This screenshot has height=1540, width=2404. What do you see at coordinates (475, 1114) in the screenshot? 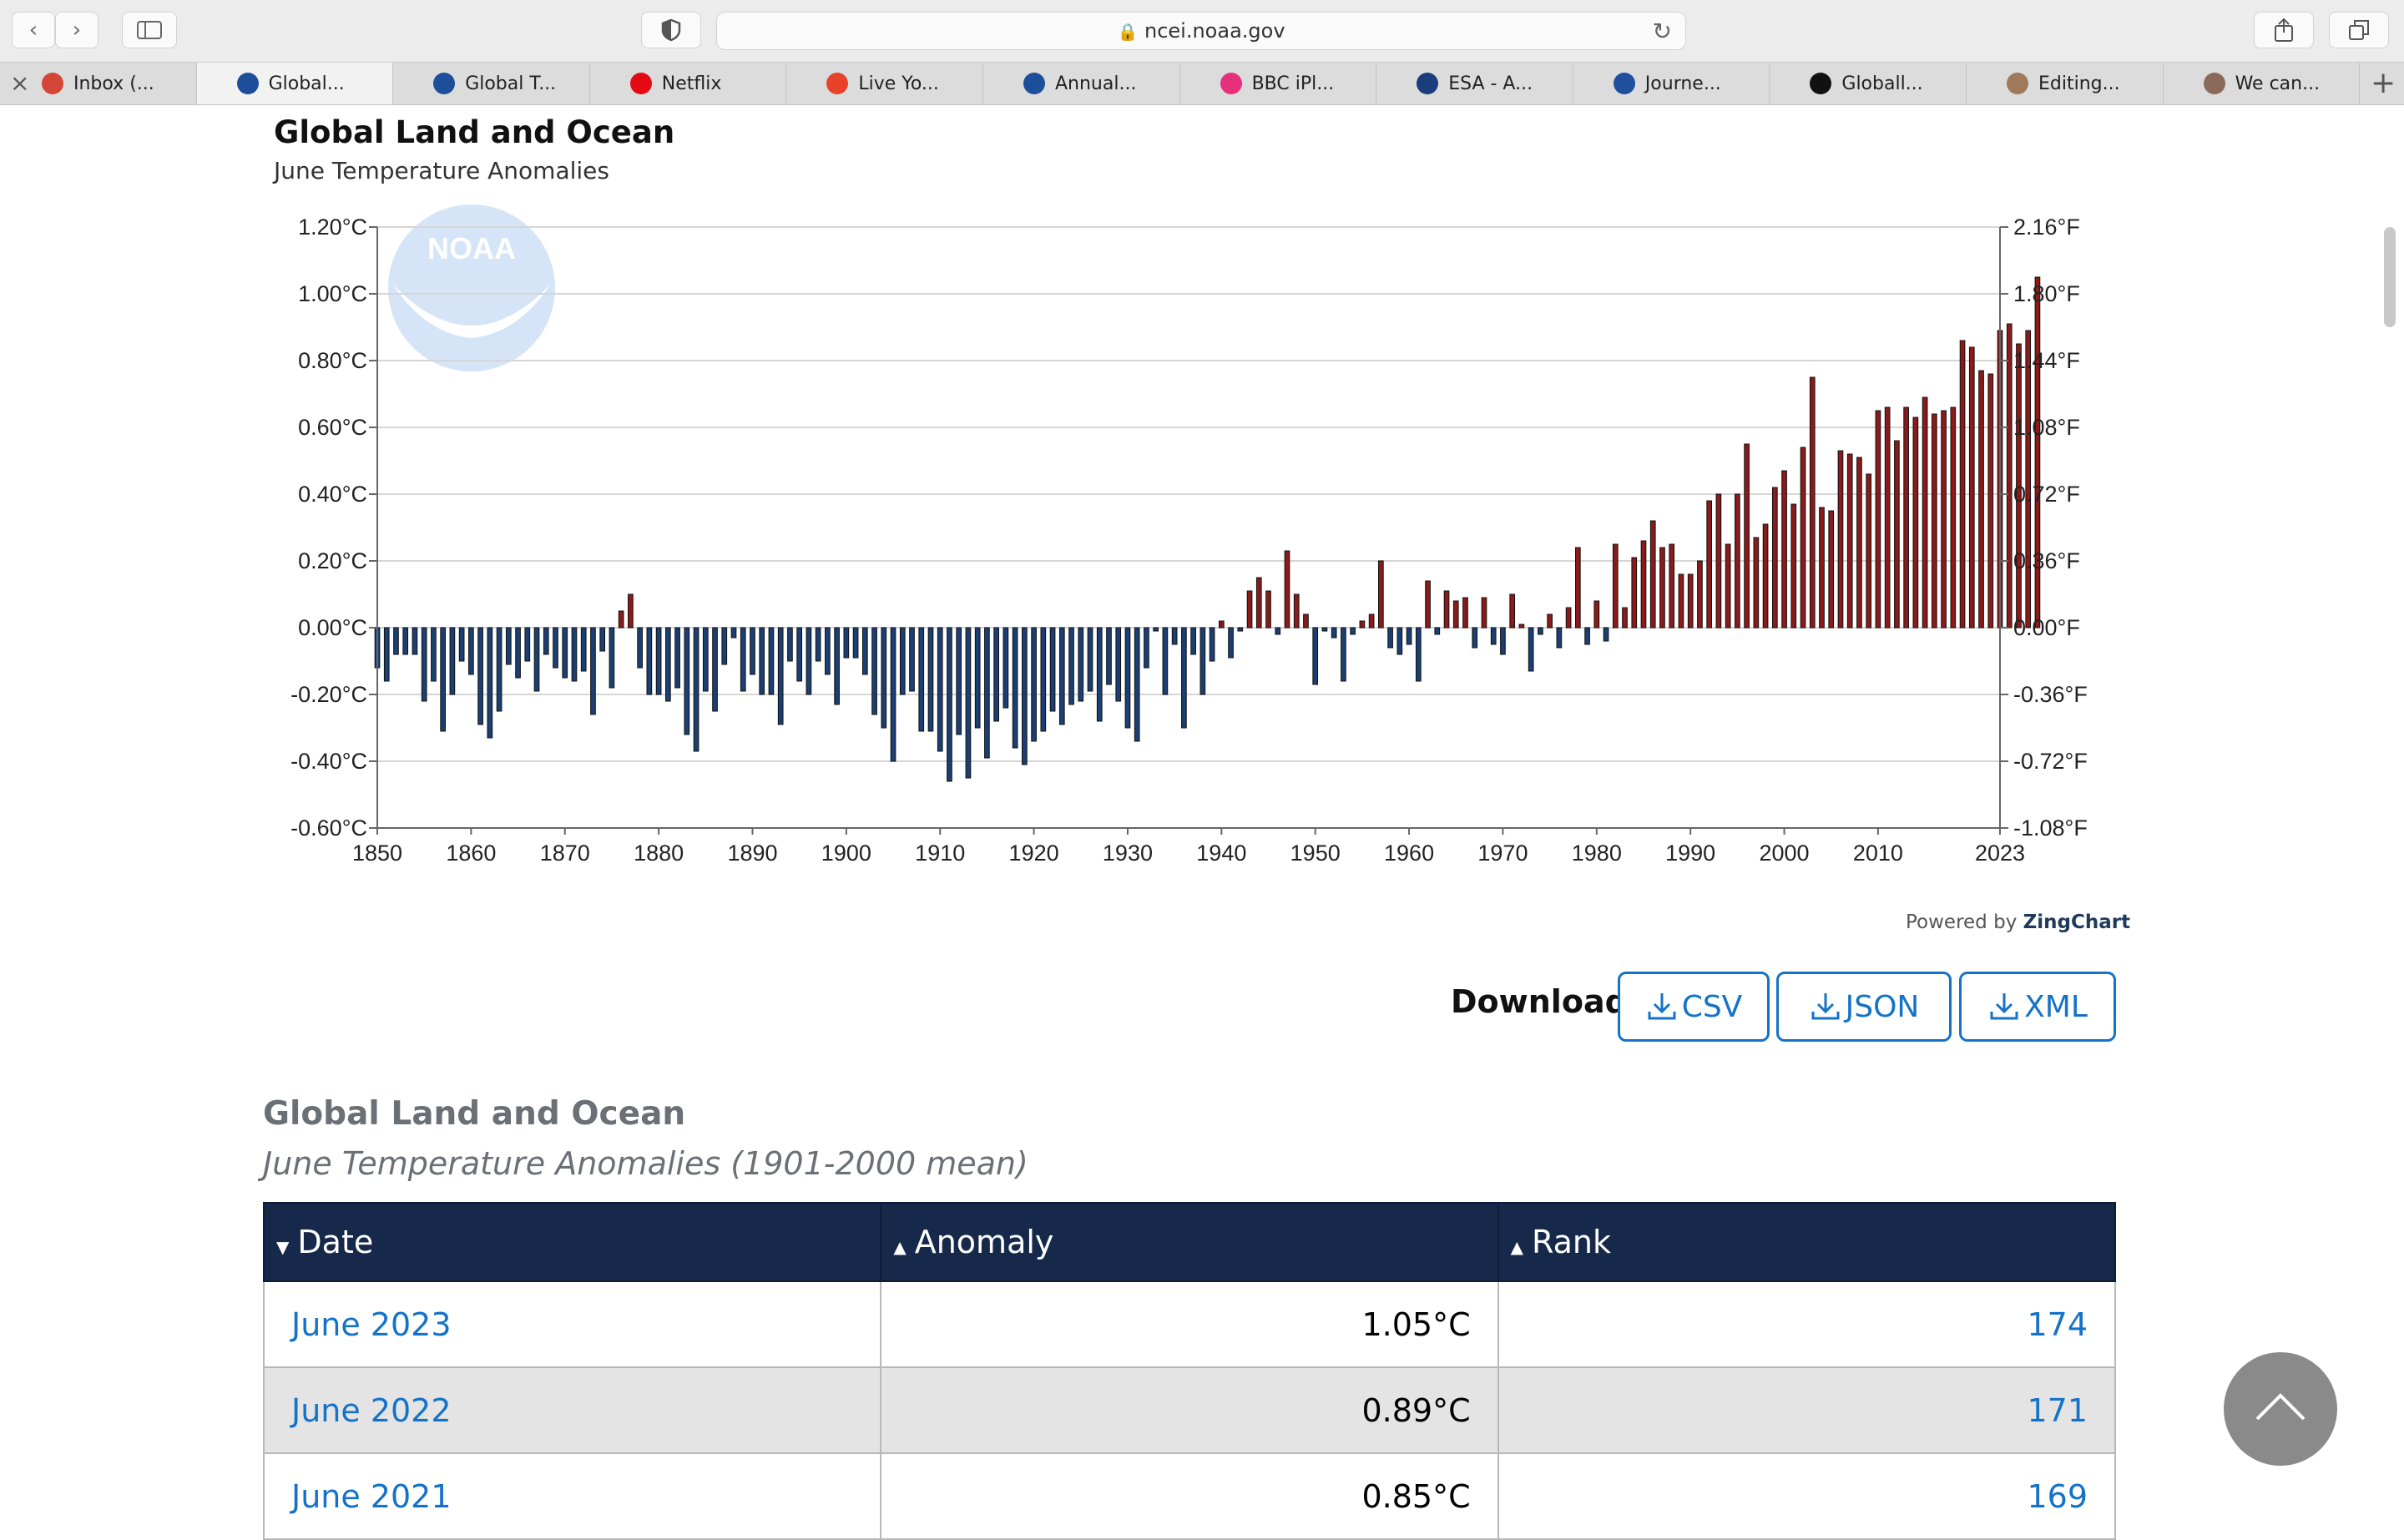
I see `table-title: Global Land and Ocean` at bounding box center [475, 1114].